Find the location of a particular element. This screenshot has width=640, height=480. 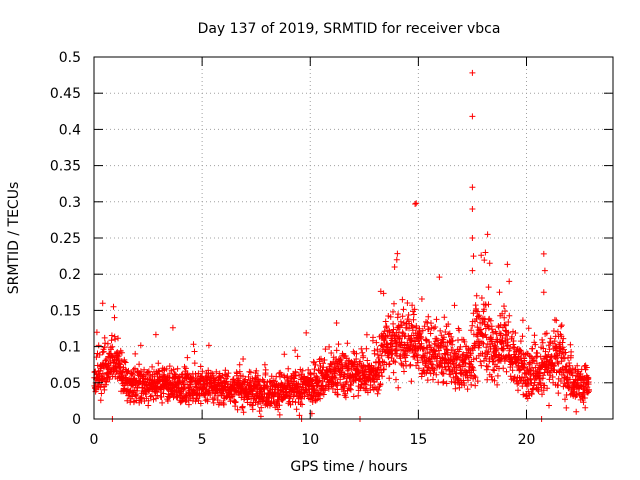

x-tick-label: 15 is located at coordinates (418, 440).